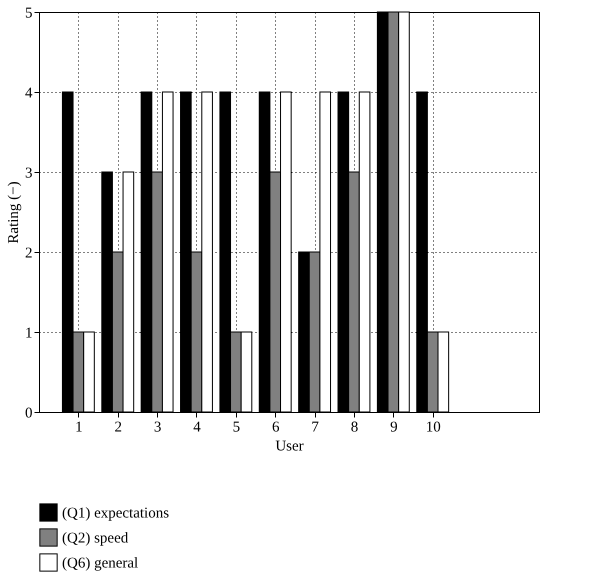  What do you see at coordinates (28, 14) in the screenshot?
I see `y-tick-label: 5` at bounding box center [28, 14].